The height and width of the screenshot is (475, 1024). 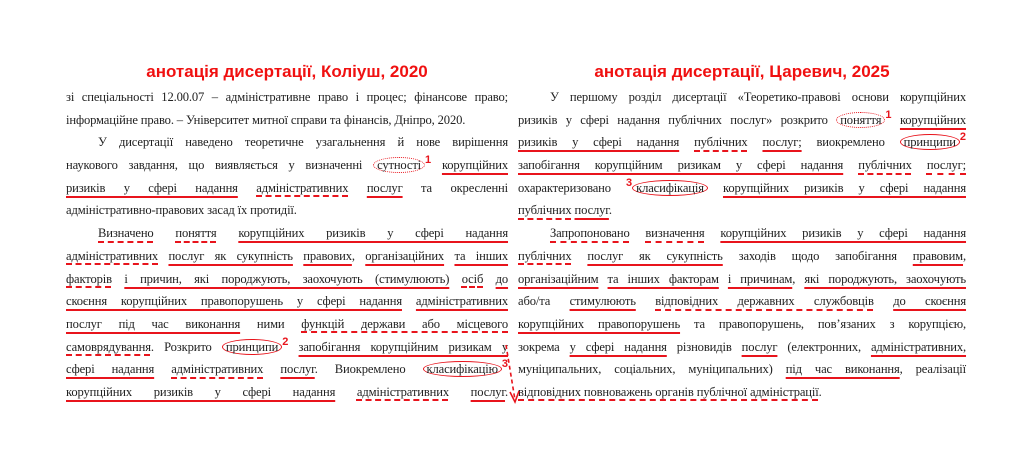 I want to click on segment-text: послуг під час виконання, so click(x=153, y=323).